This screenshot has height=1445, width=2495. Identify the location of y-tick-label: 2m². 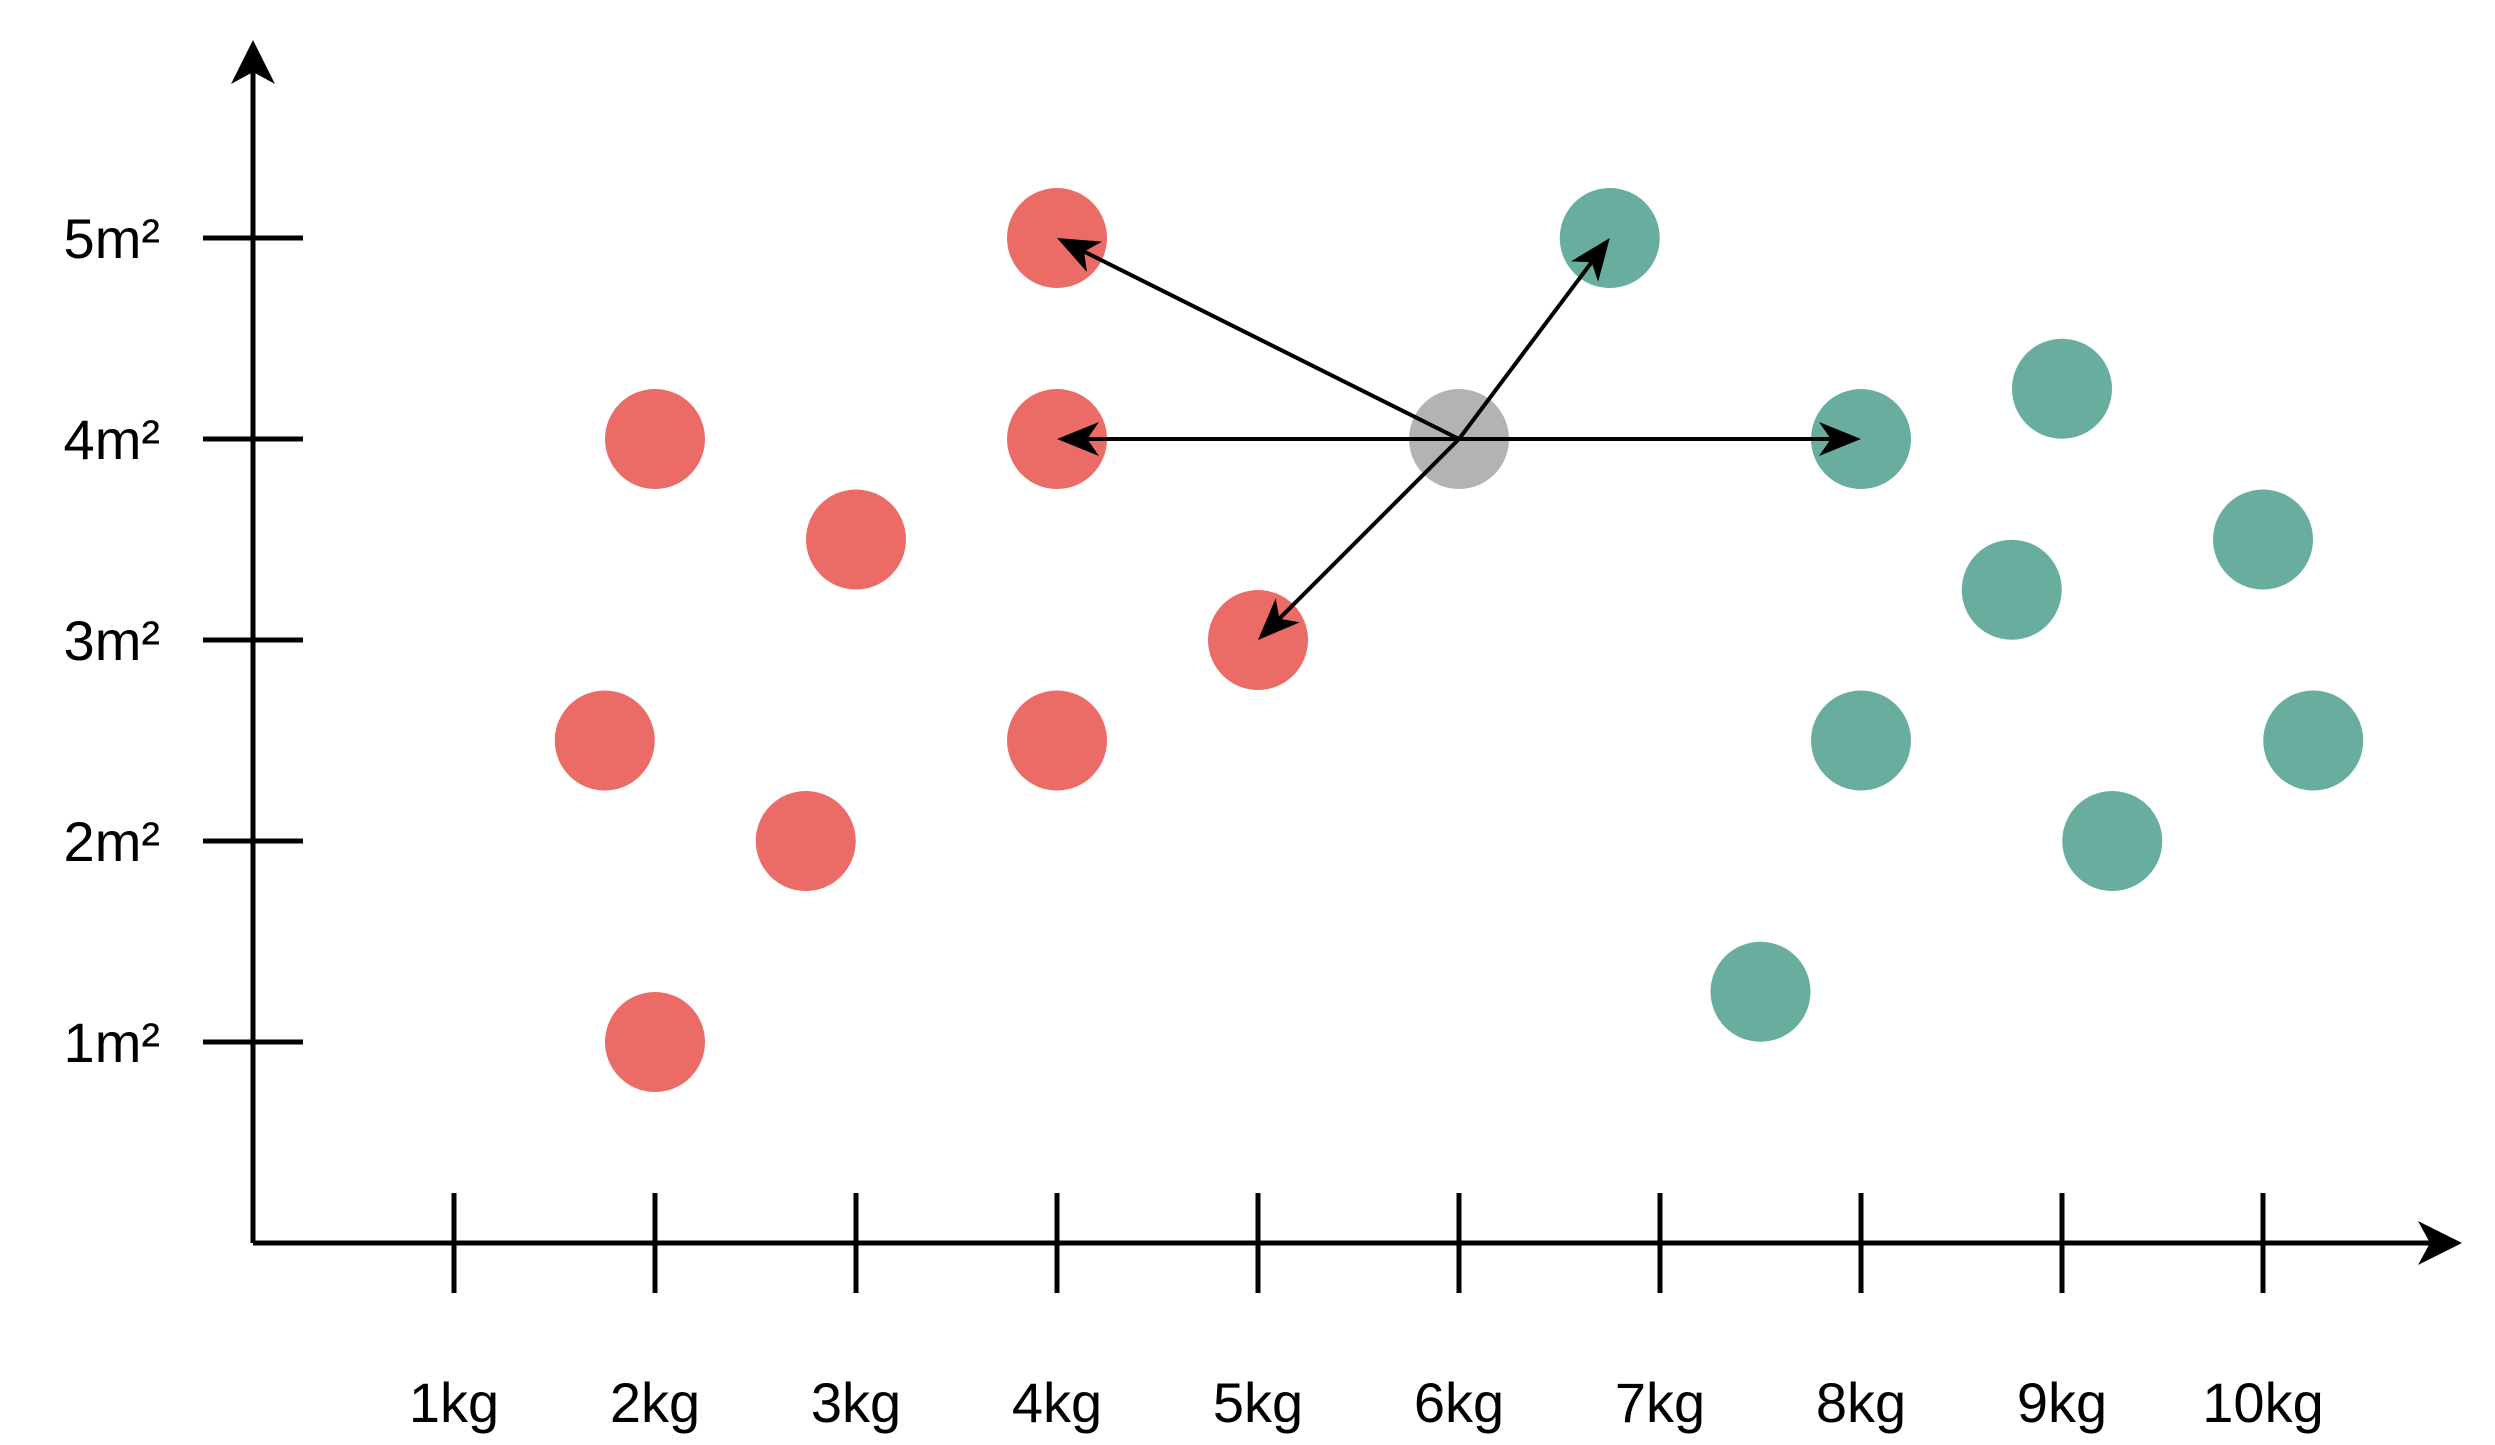
(112, 841).